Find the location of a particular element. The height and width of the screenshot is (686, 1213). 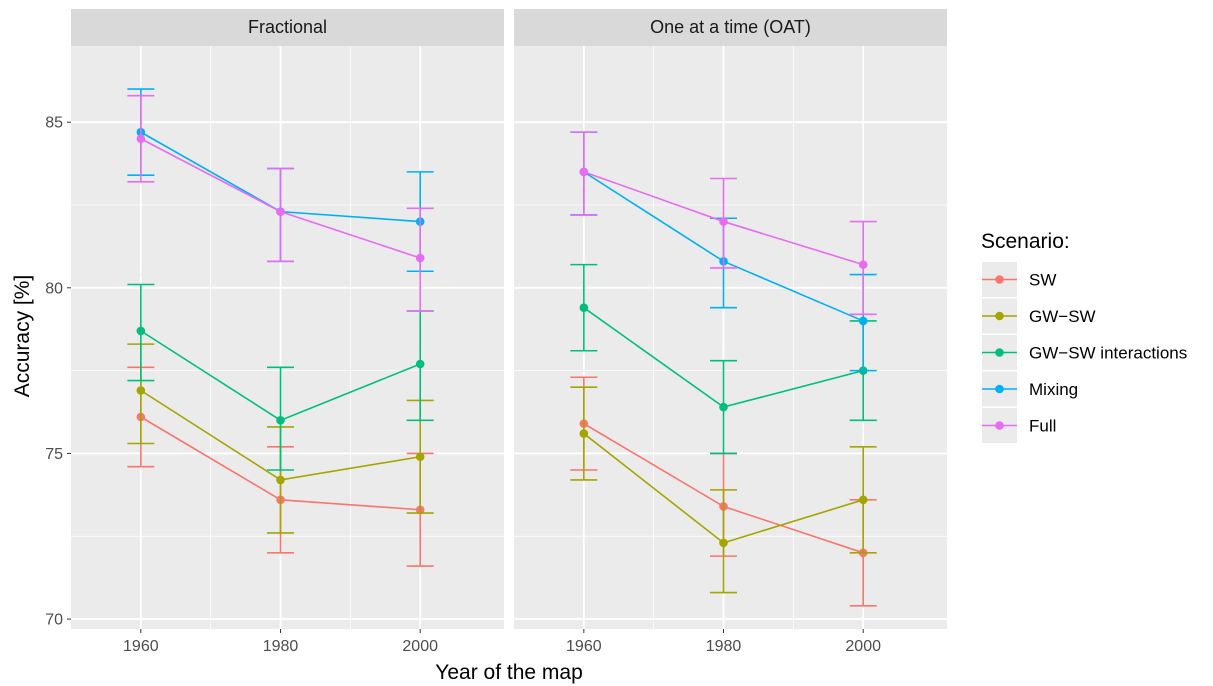

facet-title-2: One at a time (OAT) is located at coordinates (730, 27).